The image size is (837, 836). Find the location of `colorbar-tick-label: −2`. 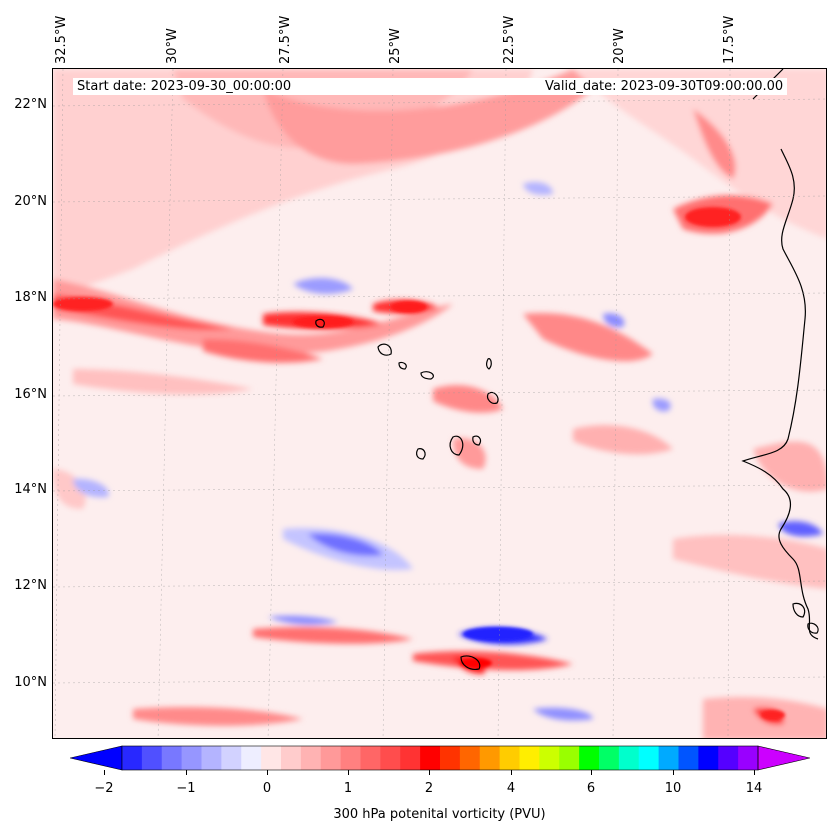

colorbar-tick-label: −2 is located at coordinates (104, 788).